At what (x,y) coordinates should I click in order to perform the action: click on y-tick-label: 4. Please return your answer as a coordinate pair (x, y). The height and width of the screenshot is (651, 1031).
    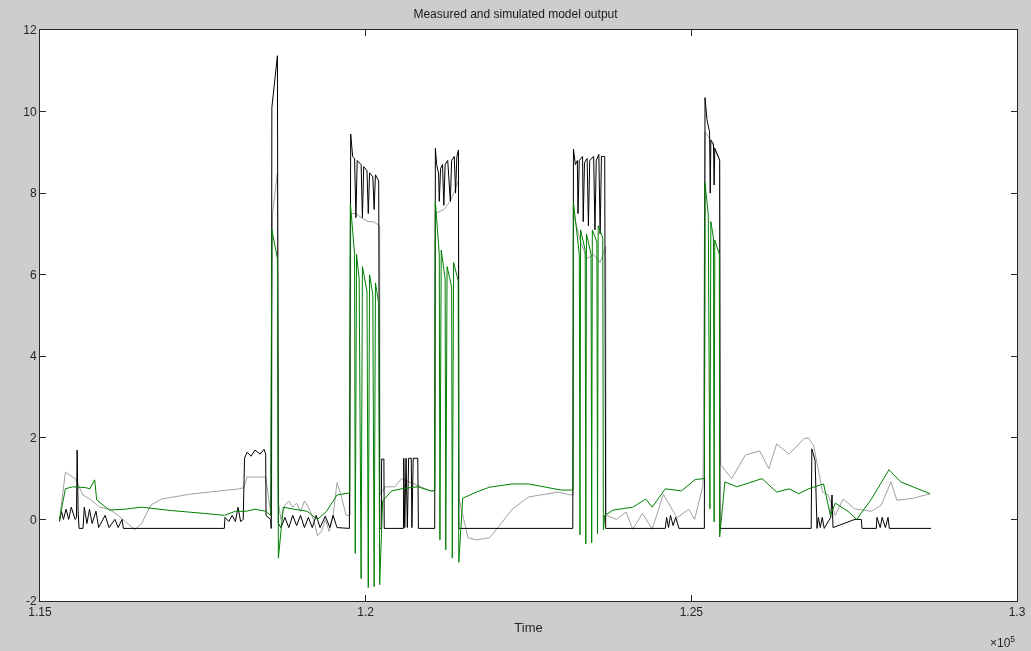
    Looking at the image, I should click on (33, 356).